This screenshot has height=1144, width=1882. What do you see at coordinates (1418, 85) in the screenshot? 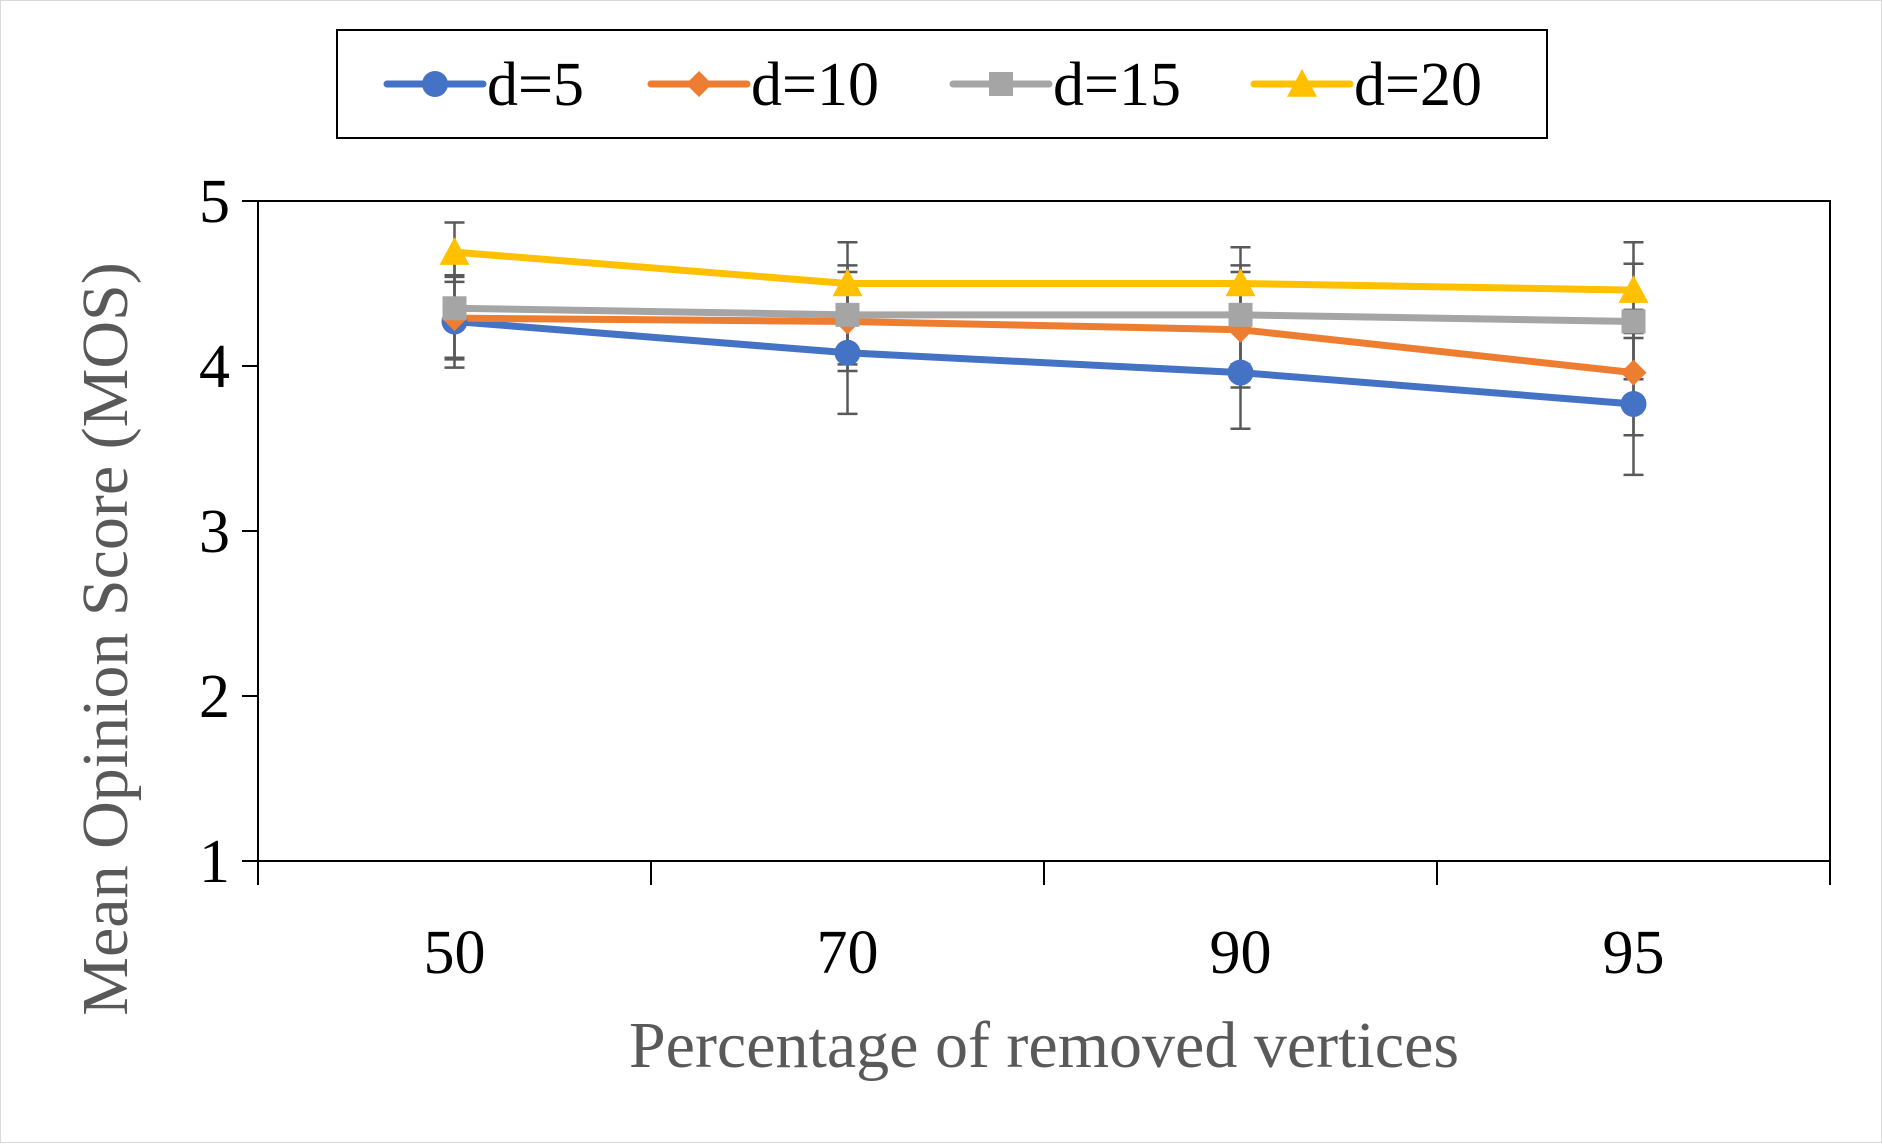
I see `legend-label: d=20` at bounding box center [1418, 85].